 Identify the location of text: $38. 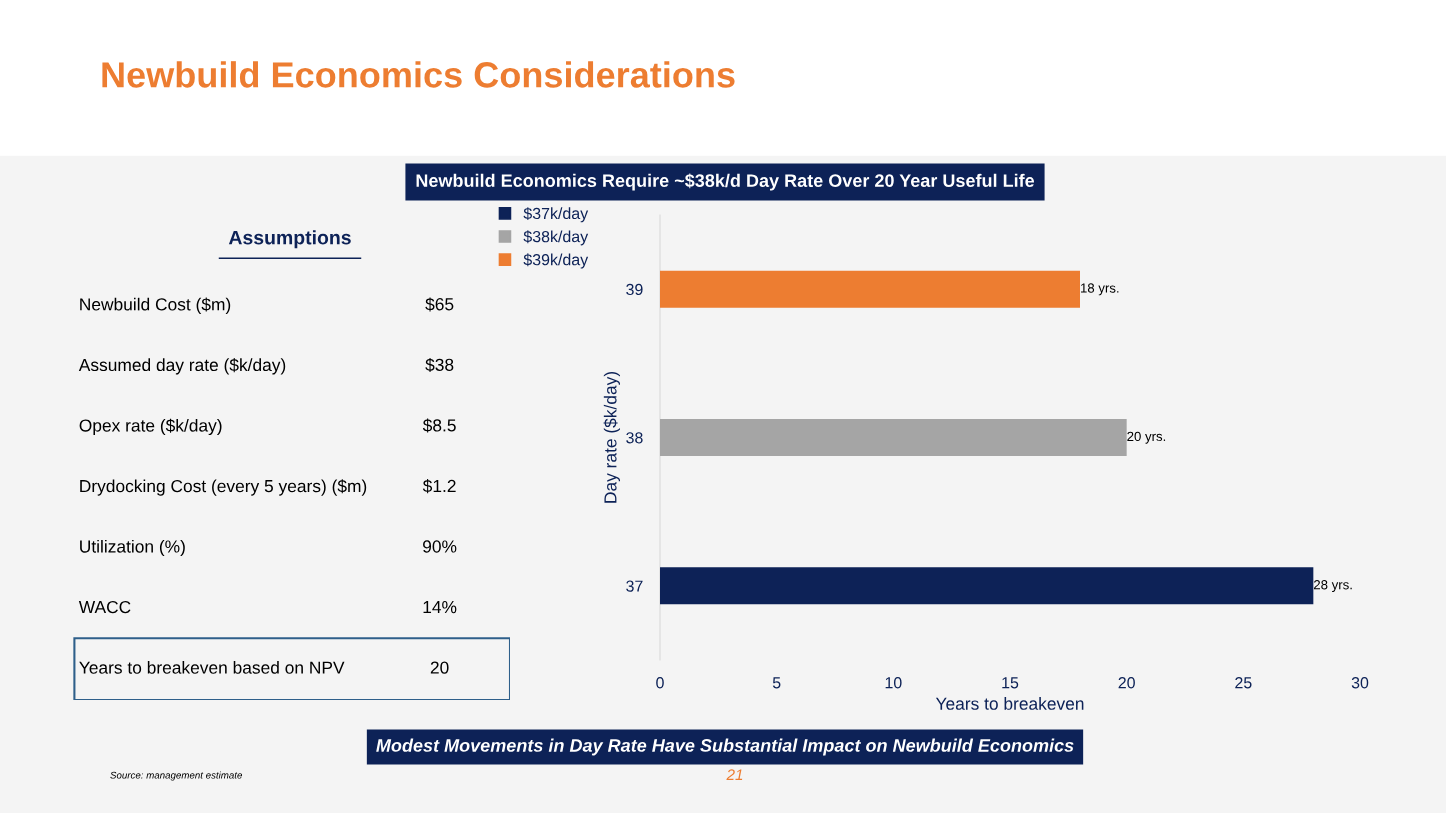
(439, 365).